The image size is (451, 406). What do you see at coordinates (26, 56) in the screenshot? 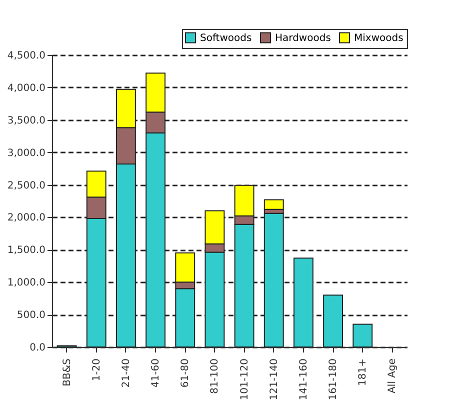
I see `y-tick-label: 4,500.0` at bounding box center [26, 56].